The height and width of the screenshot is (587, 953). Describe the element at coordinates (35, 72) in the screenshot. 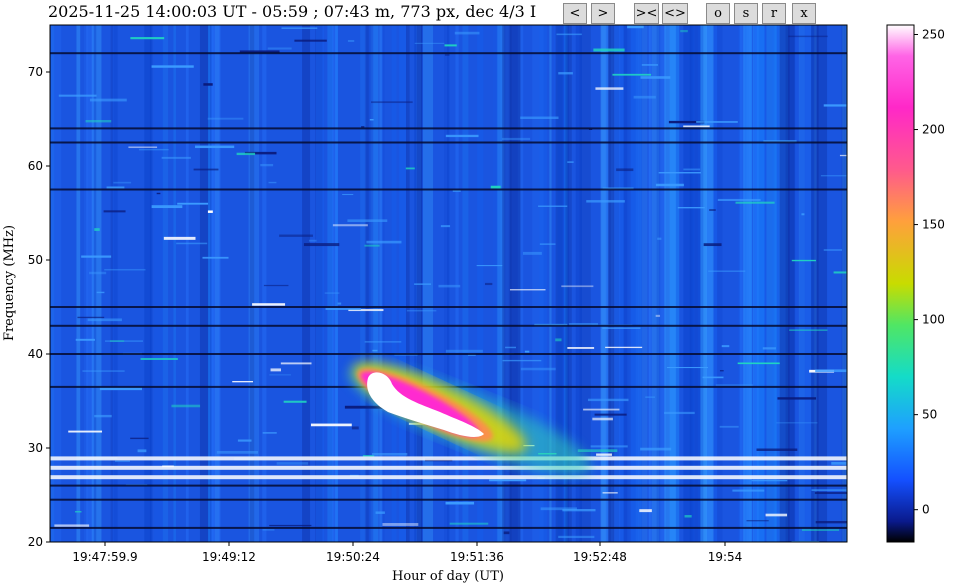

I see `y-tick-label: 70` at that location.